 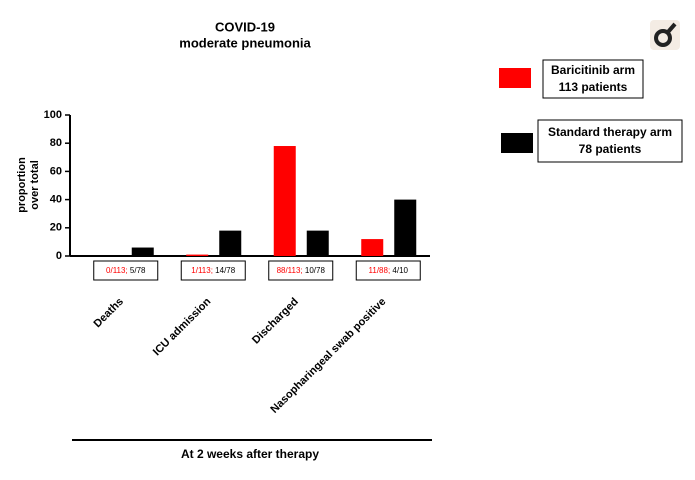 What do you see at coordinates (245, 26) in the screenshot?
I see `chart-title: COVID-19` at bounding box center [245, 26].